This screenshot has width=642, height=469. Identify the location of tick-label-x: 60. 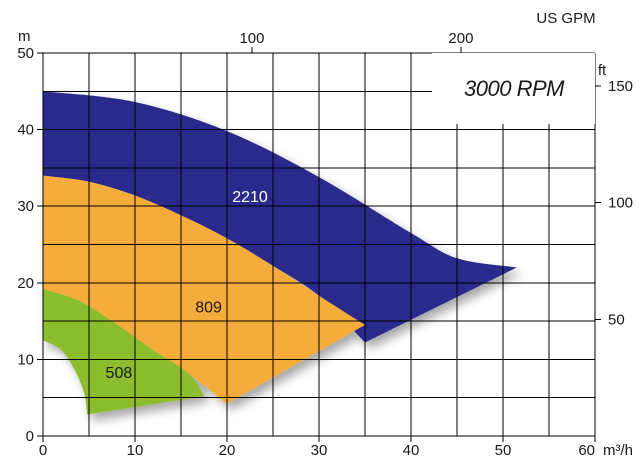
(586, 450).